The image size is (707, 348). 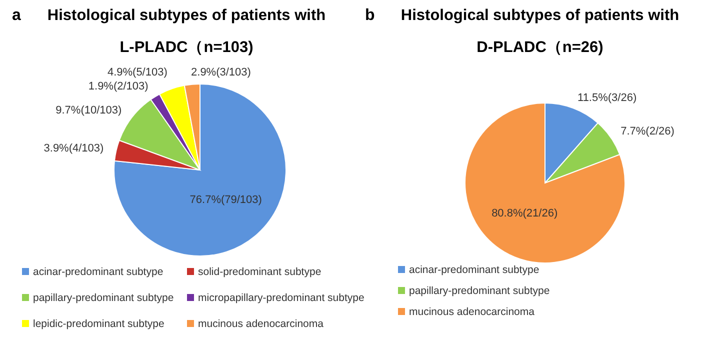 What do you see at coordinates (226, 200) in the screenshot?
I see `data-label: 76.7%(79/103)` at bounding box center [226, 200].